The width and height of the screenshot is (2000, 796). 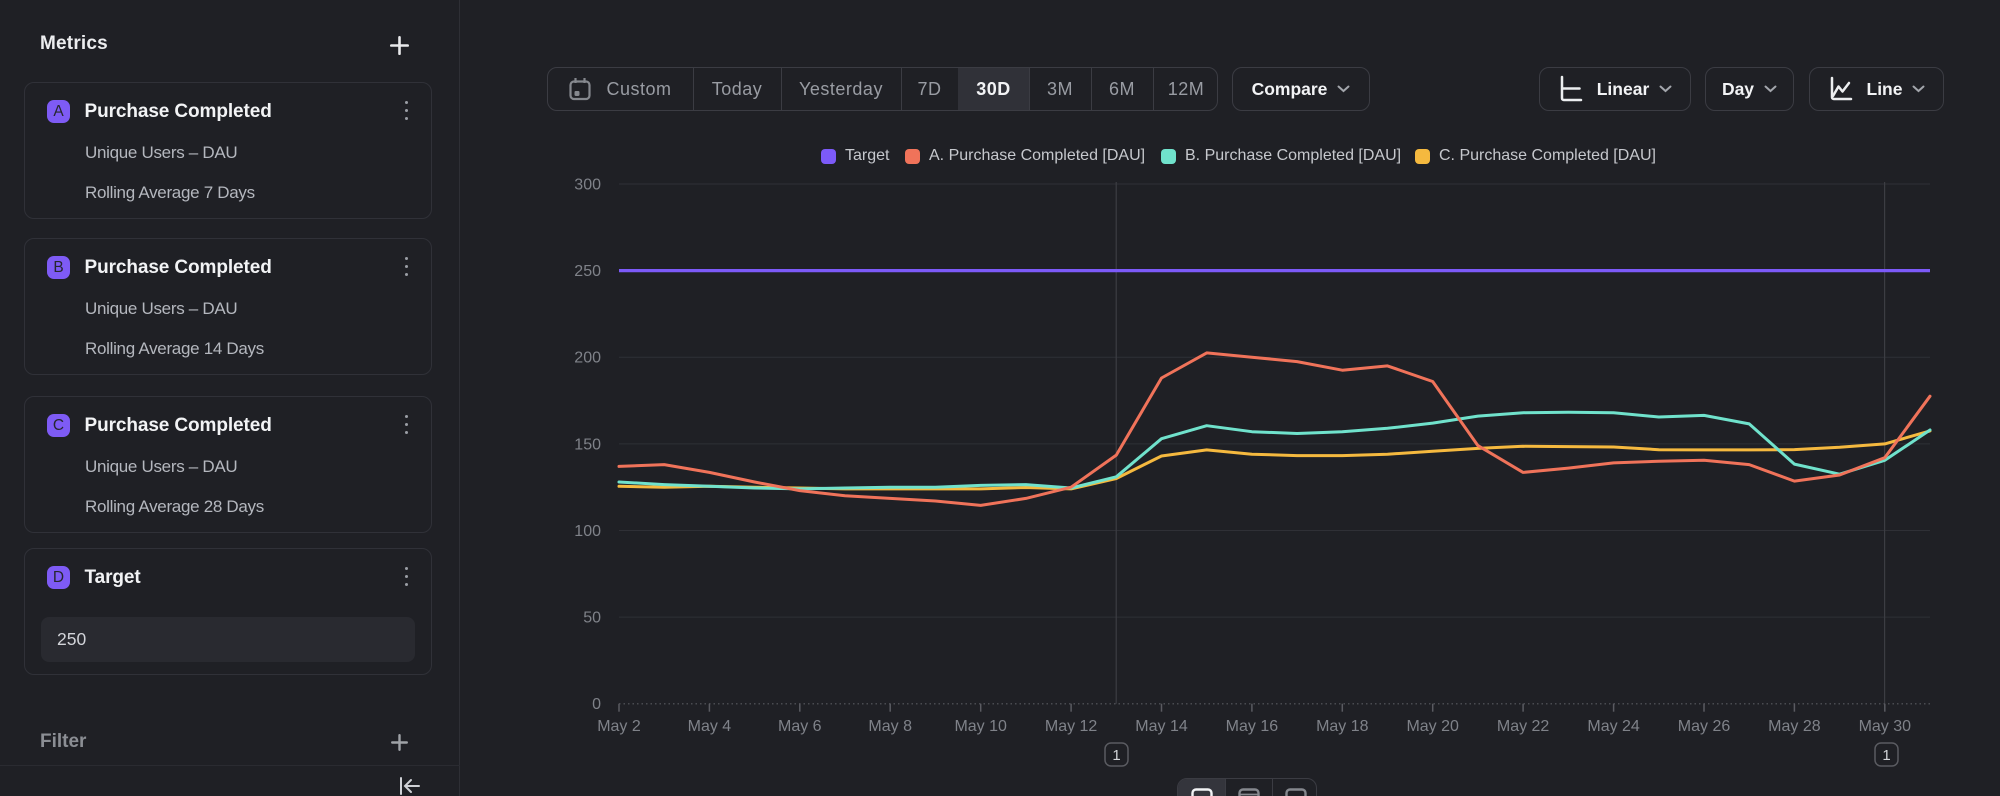 What do you see at coordinates (1342, 726) in the screenshot?
I see `svg-text: May 18` at bounding box center [1342, 726].